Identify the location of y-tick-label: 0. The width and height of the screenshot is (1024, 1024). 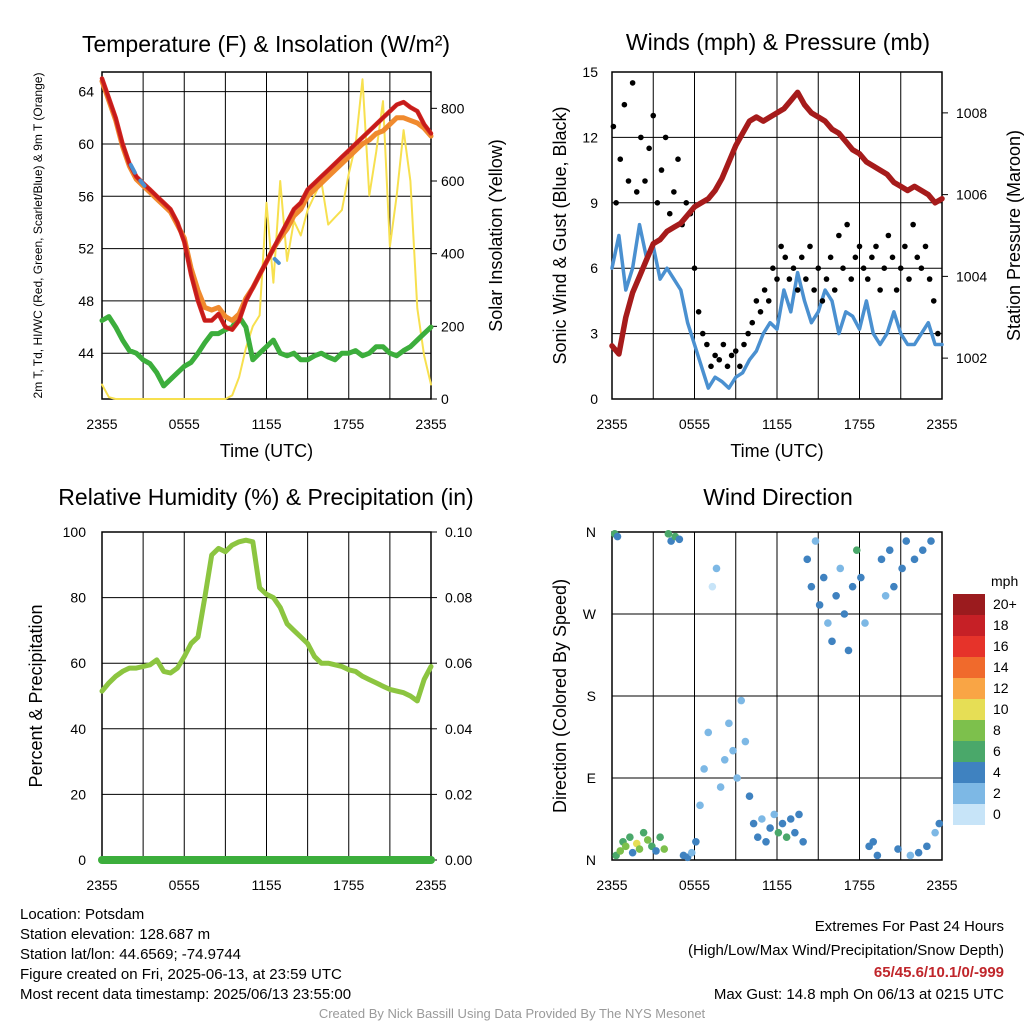
(82, 860).